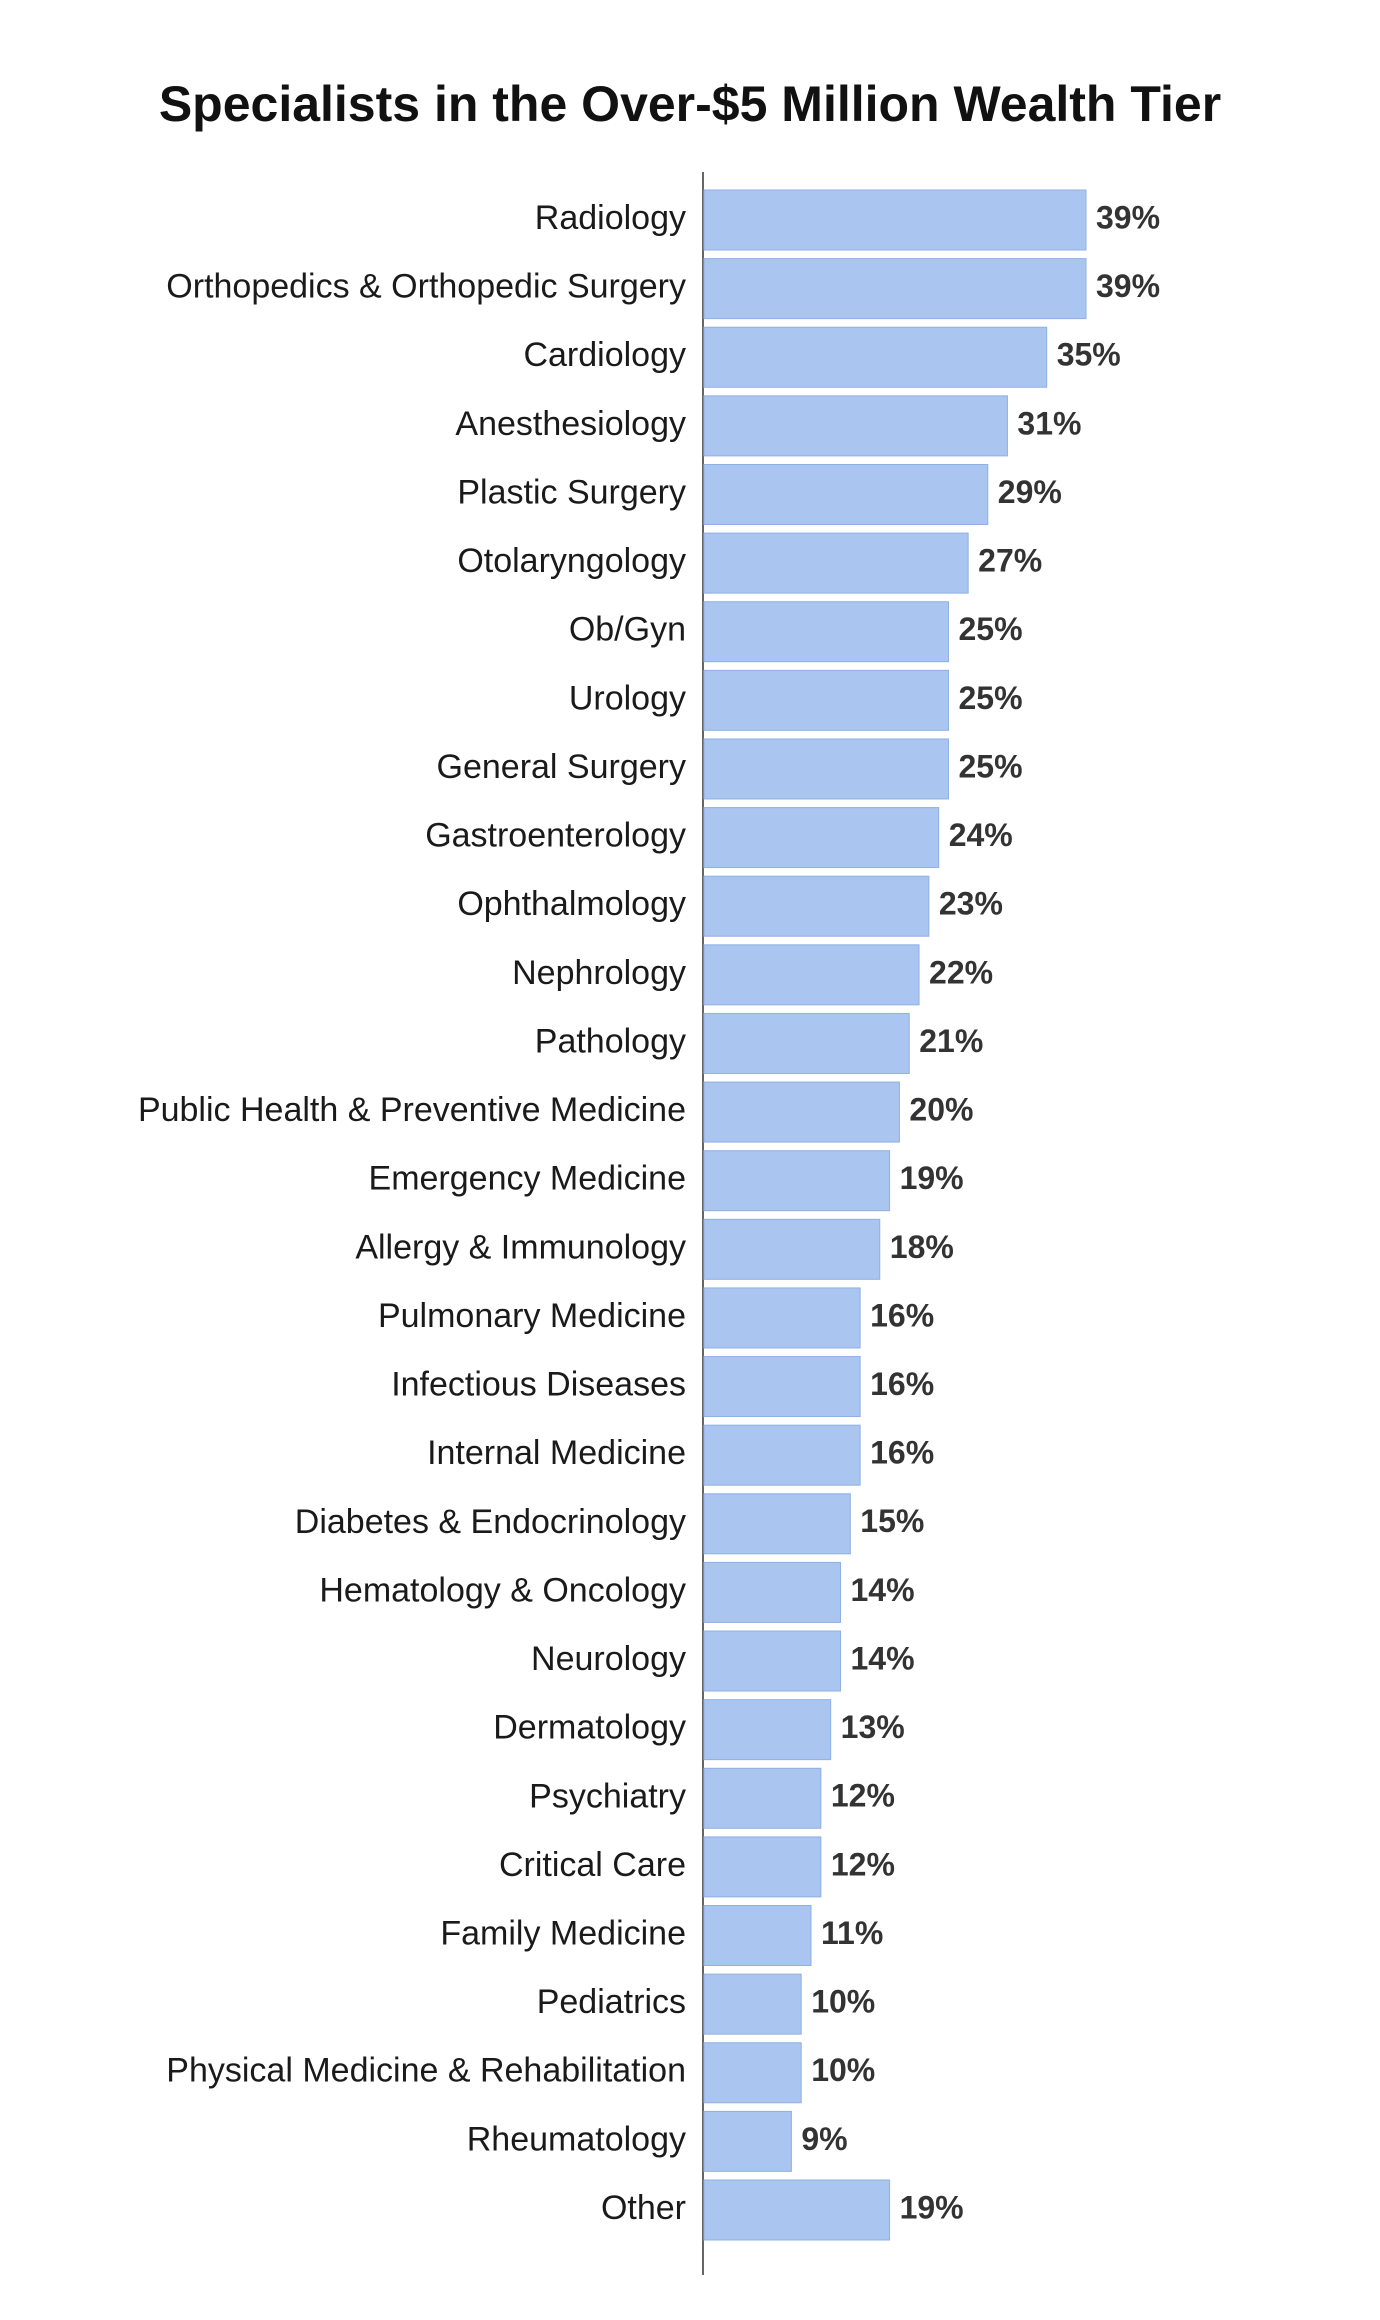  I want to click on value-label: 21%, so click(951, 1041).